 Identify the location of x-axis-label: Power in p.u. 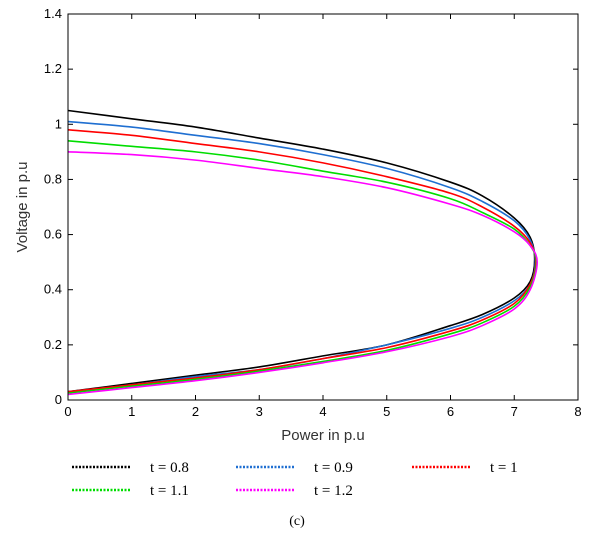
(322, 435).